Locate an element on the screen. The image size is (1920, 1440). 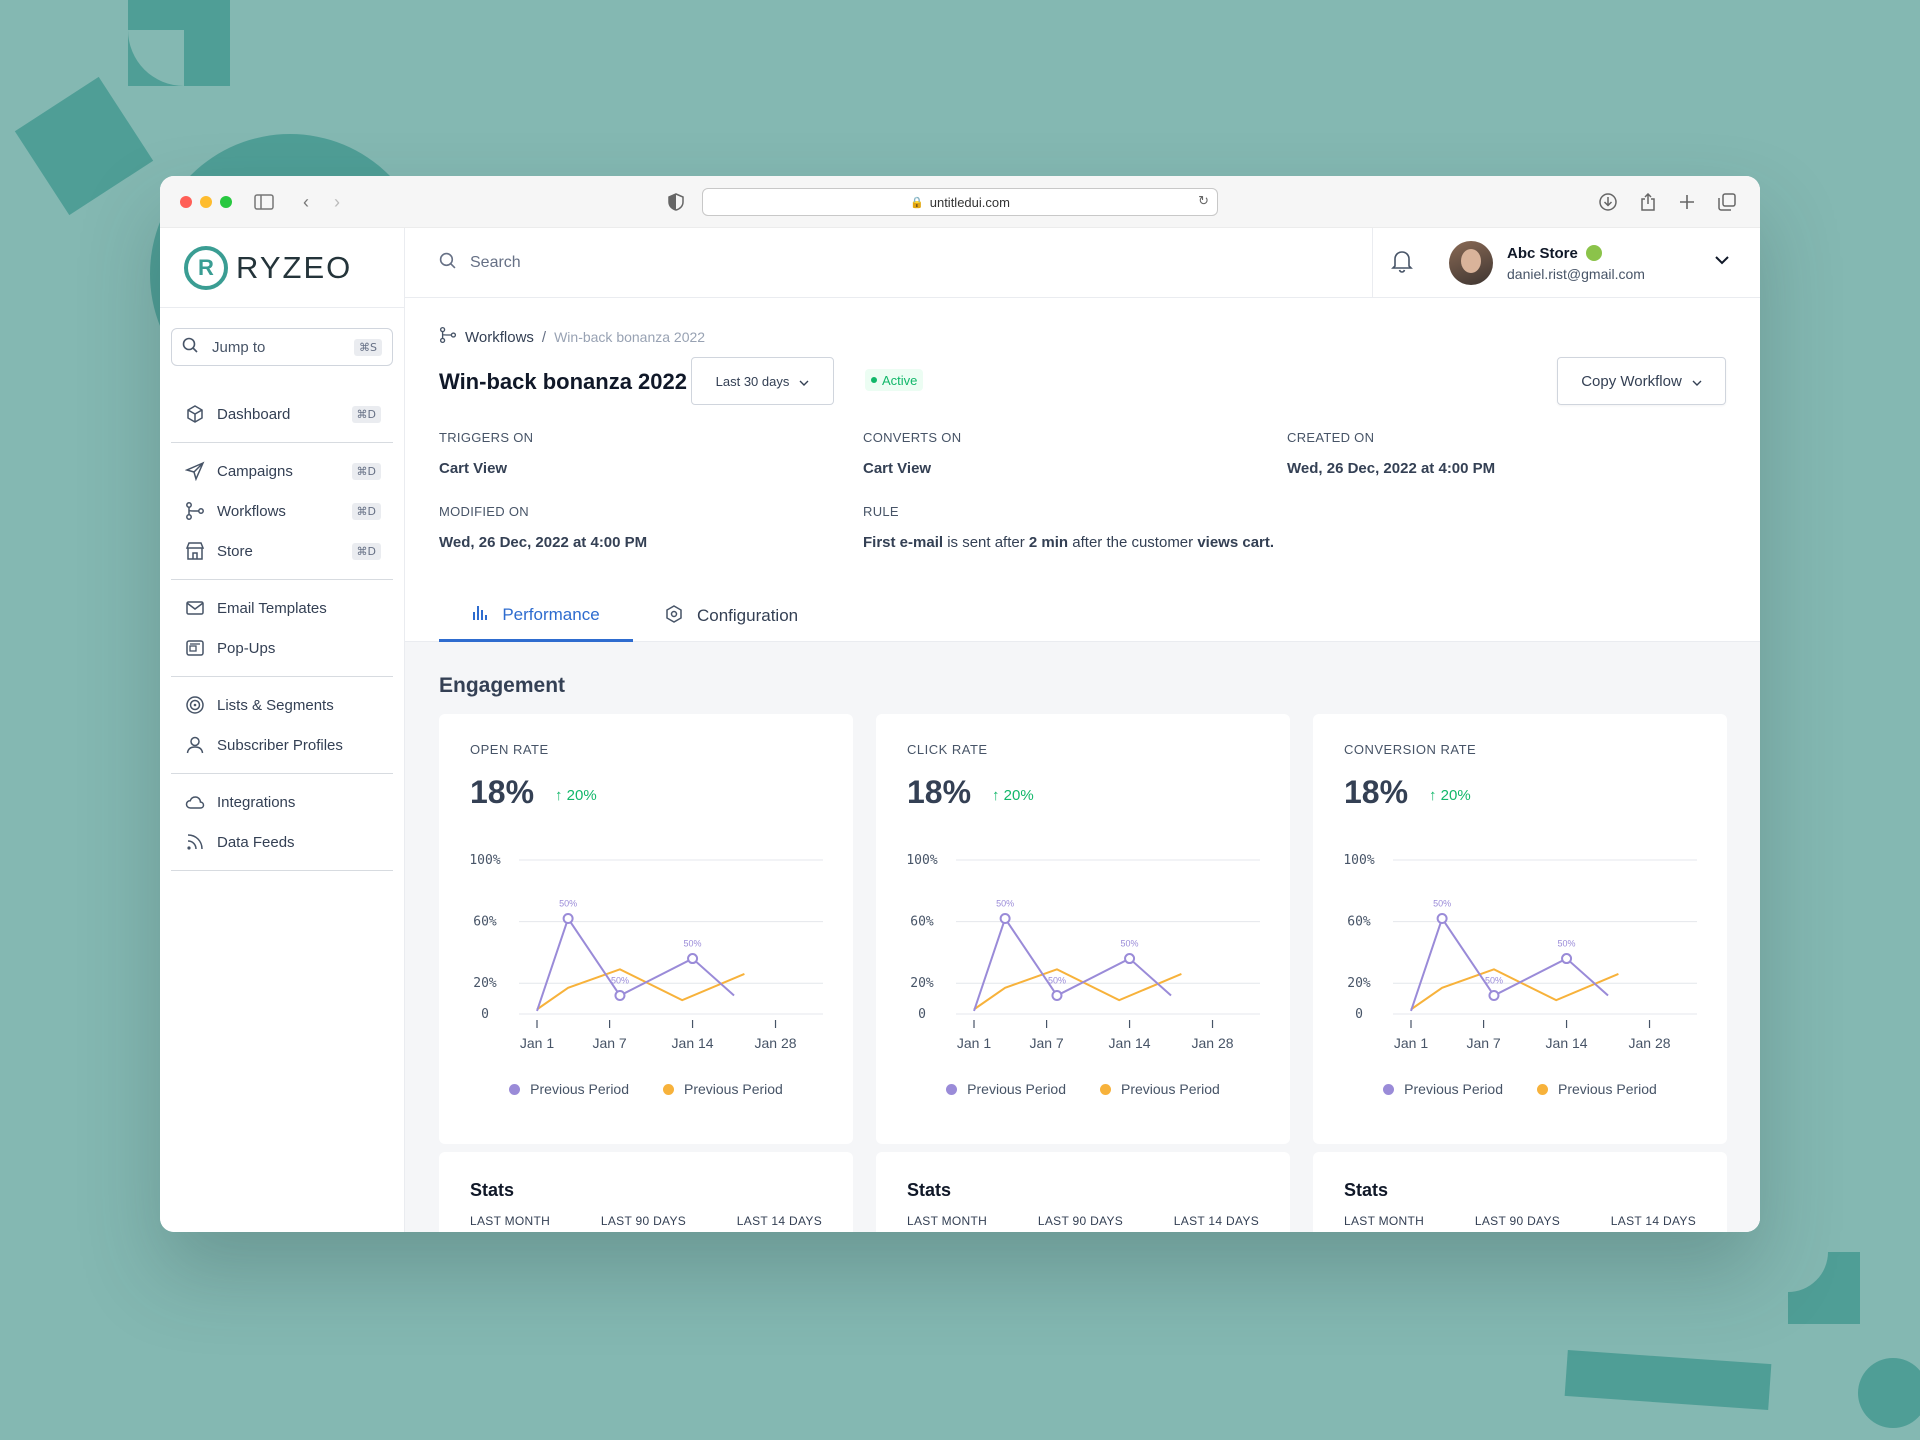
sidebar-item-data-feeds: Data Feeds is located at coordinates (282, 842).